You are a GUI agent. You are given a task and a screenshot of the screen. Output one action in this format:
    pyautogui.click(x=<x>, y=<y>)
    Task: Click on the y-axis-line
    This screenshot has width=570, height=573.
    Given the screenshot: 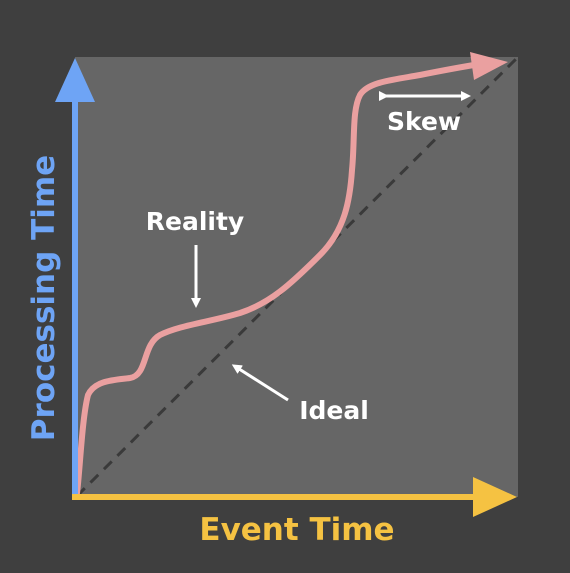 What is the action you would take?
    pyautogui.click(x=75, y=298)
    